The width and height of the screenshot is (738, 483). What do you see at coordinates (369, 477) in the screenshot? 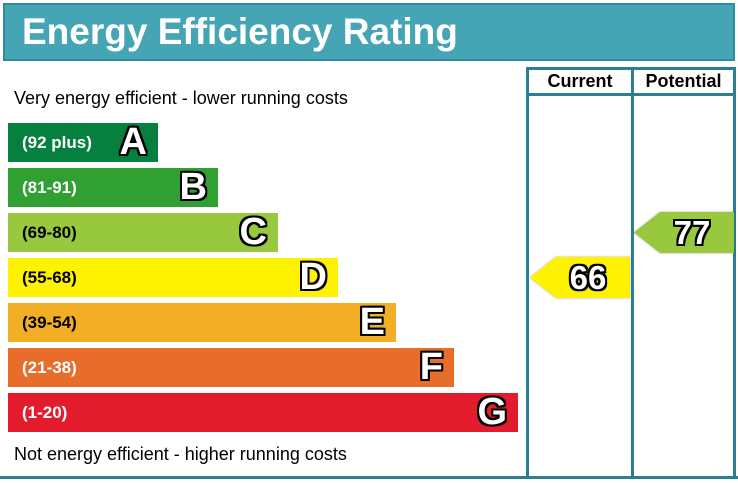
I see `table-line-bottom` at bounding box center [369, 477].